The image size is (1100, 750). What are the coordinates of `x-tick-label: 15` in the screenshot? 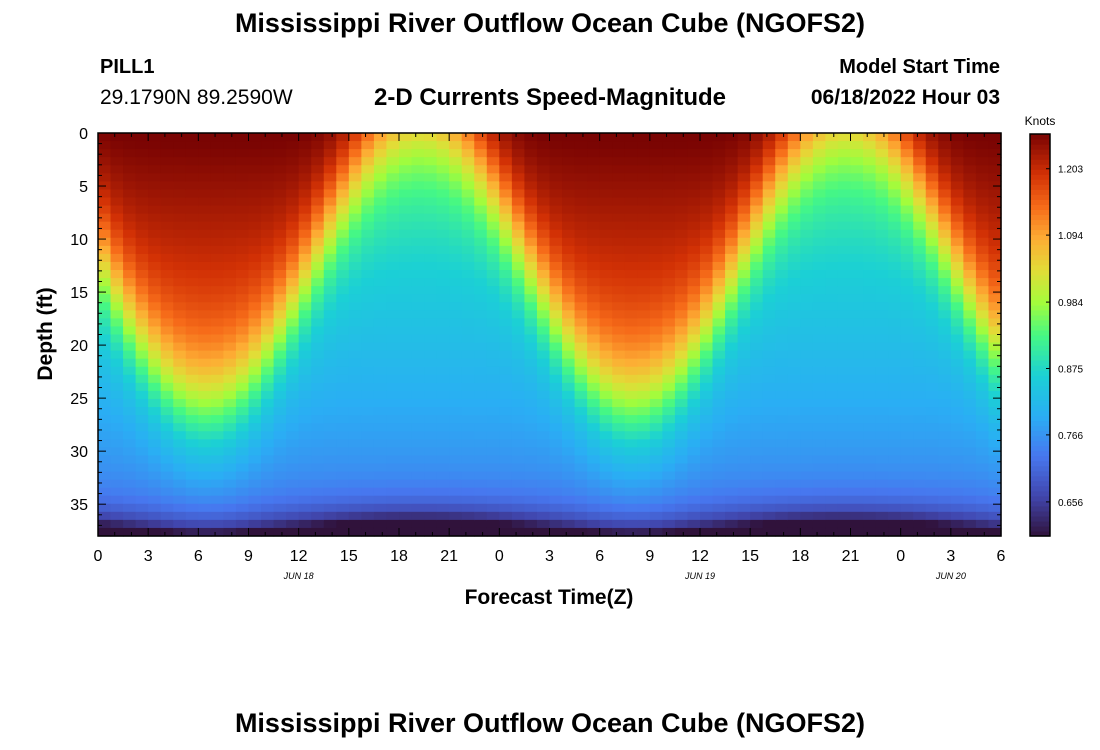 It's located at (750, 556).